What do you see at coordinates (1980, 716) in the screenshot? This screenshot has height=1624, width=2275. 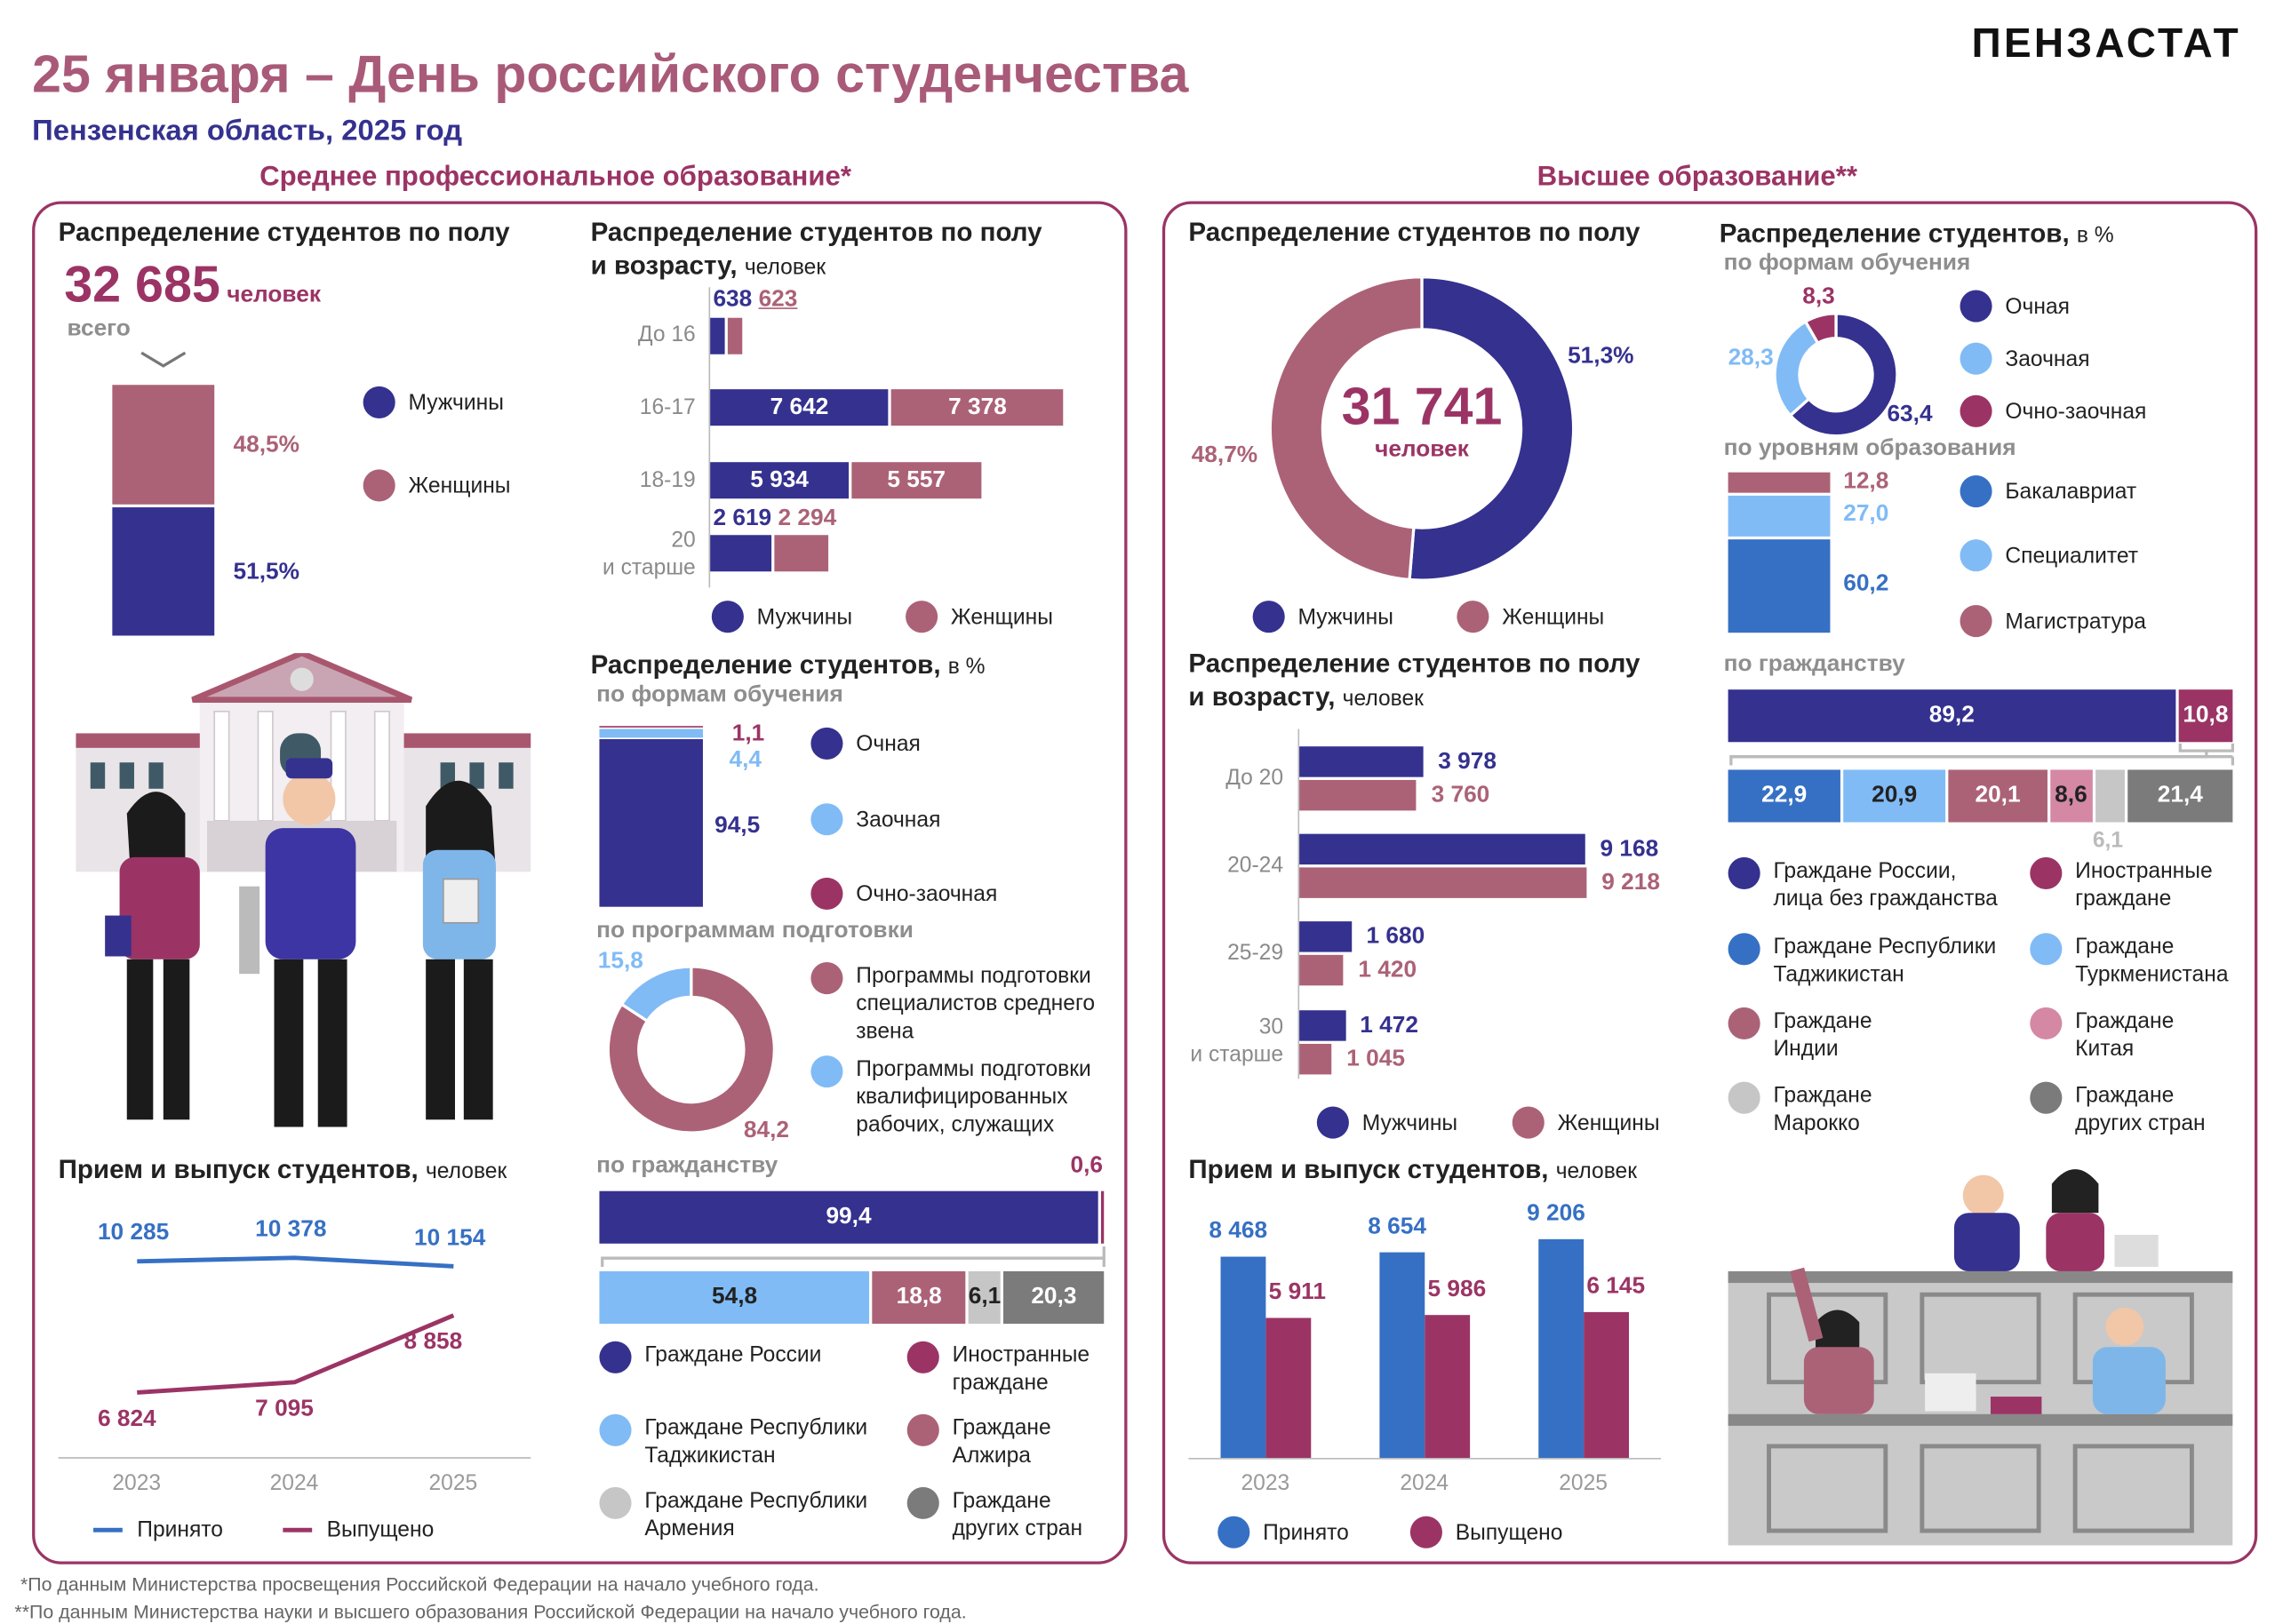 I see `vo-citizenship-bar: 89,2 10,8` at bounding box center [1980, 716].